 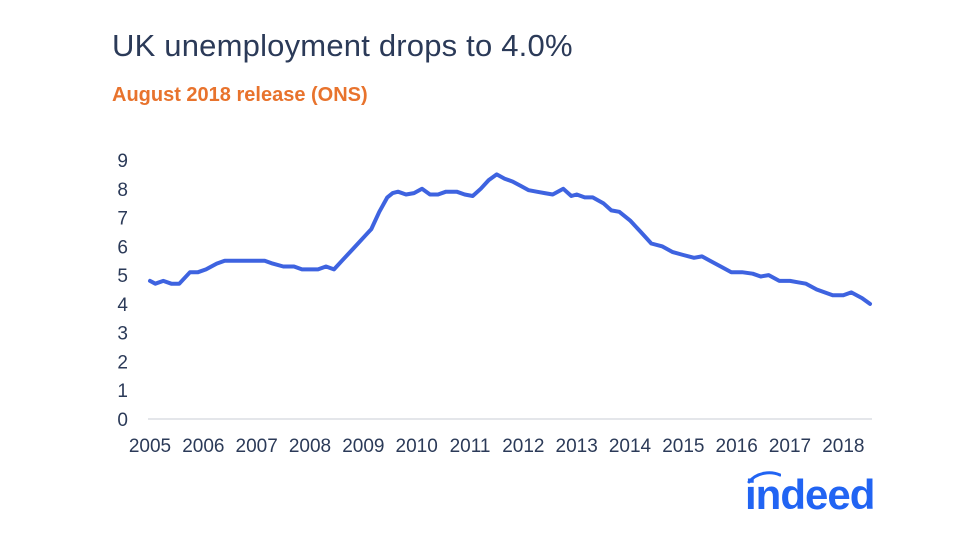 What do you see at coordinates (122, 420) in the screenshot?
I see `y-tick-label: 0` at bounding box center [122, 420].